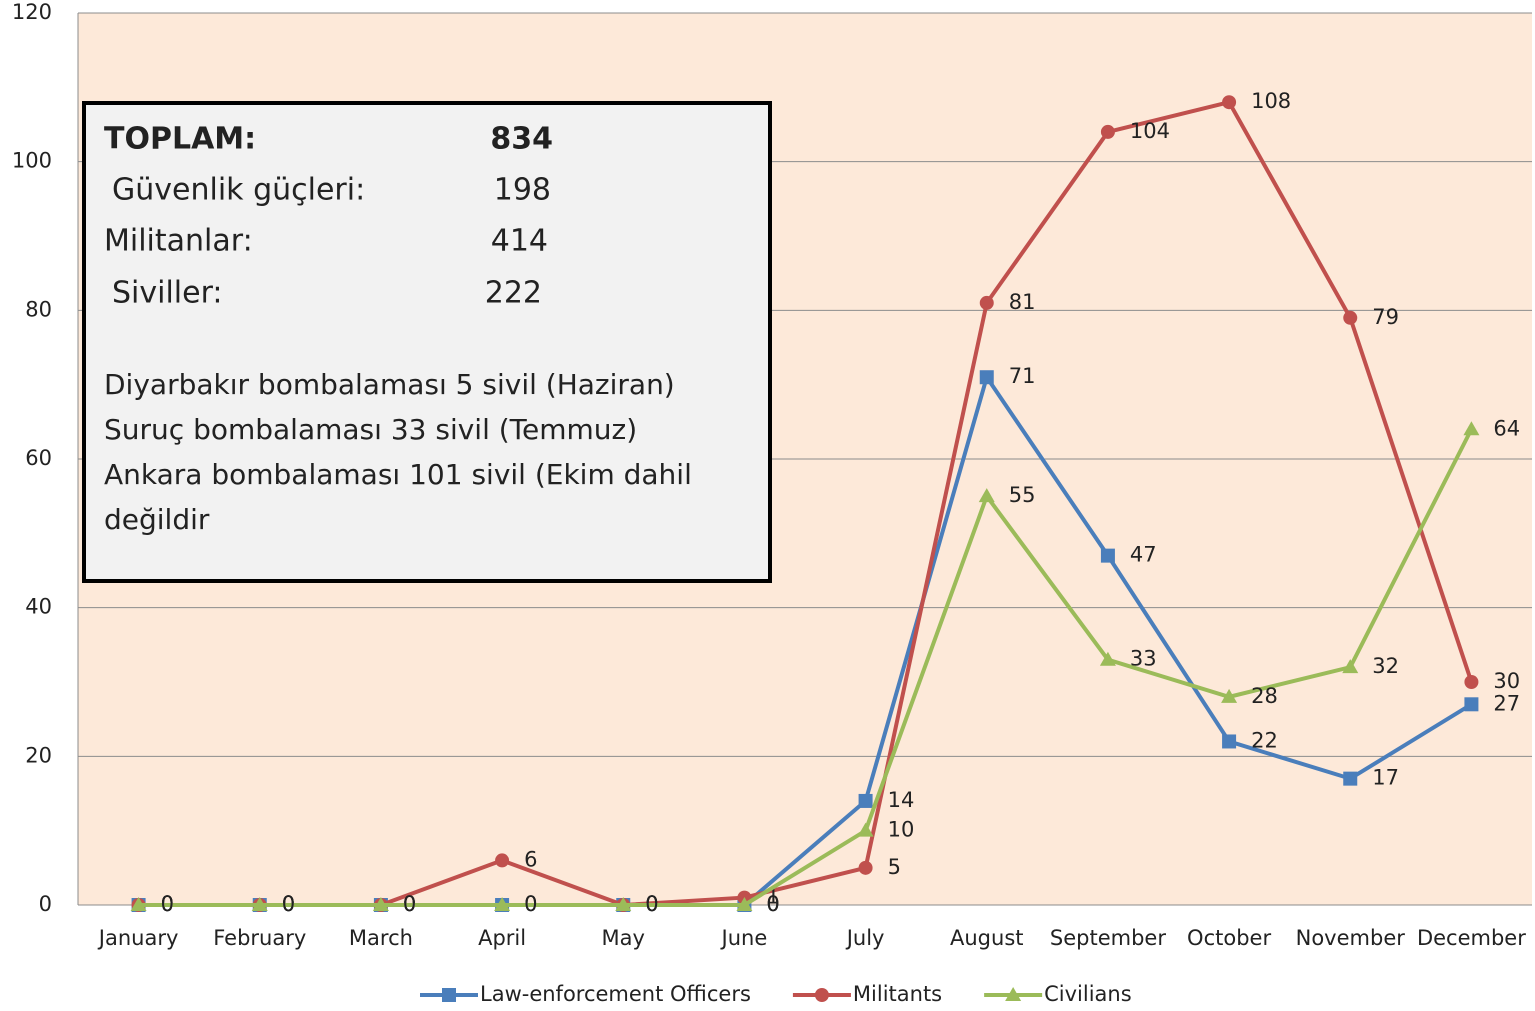 This screenshot has height=1011, width=1535. I want to click on data-label: 81, so click(1022, 302).